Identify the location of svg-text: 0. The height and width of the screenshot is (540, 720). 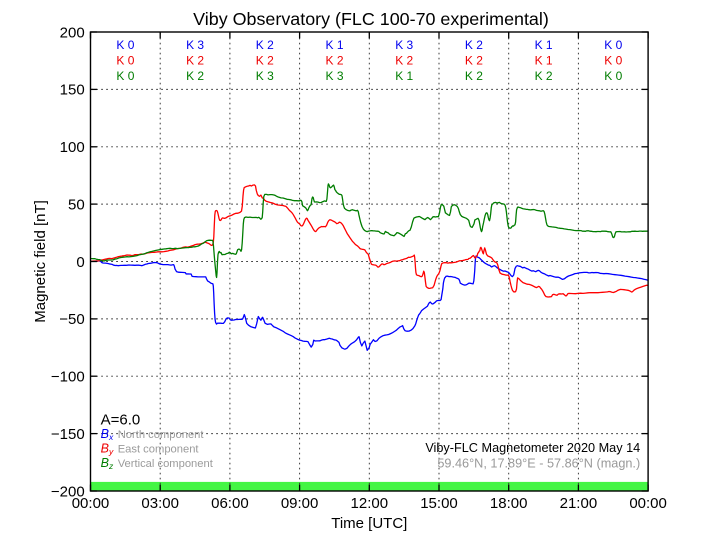
(80, 262).